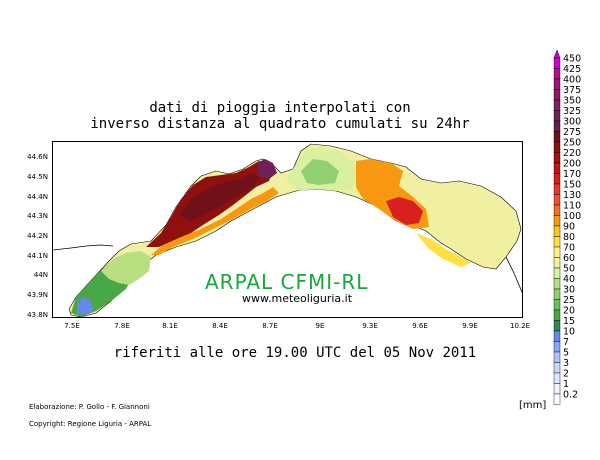  Describe the element at coordinates (37, 157) in the screenshot. I see `lat-label: 44.6N` at that location.